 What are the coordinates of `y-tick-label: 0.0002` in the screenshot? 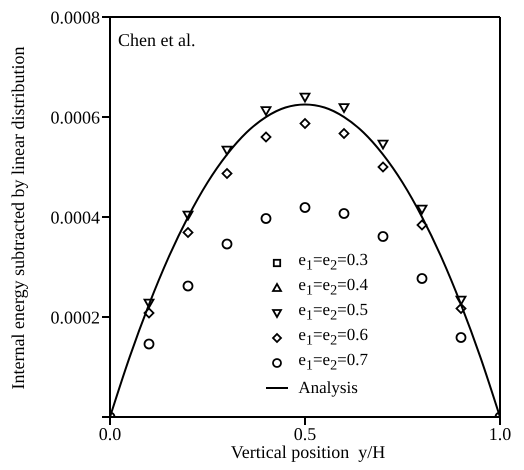 It's located at (75, 317).